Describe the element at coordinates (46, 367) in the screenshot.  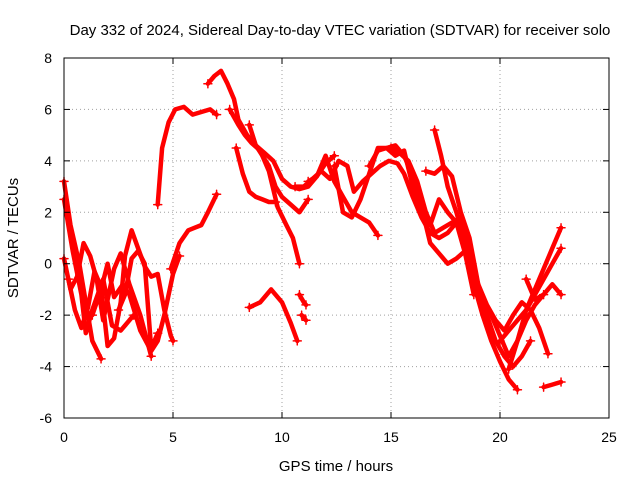
I see `y-tick-label: -4` at that location.